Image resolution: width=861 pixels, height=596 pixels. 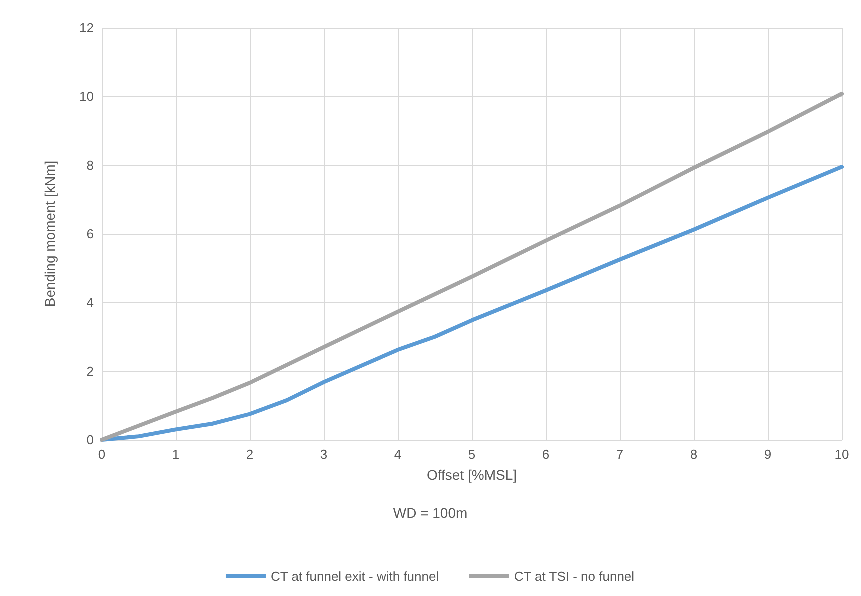 What do you see at coordinates (90, 302) in the screenshot?
I see `y-tick-label: 4` at bounding box center [90, 302].